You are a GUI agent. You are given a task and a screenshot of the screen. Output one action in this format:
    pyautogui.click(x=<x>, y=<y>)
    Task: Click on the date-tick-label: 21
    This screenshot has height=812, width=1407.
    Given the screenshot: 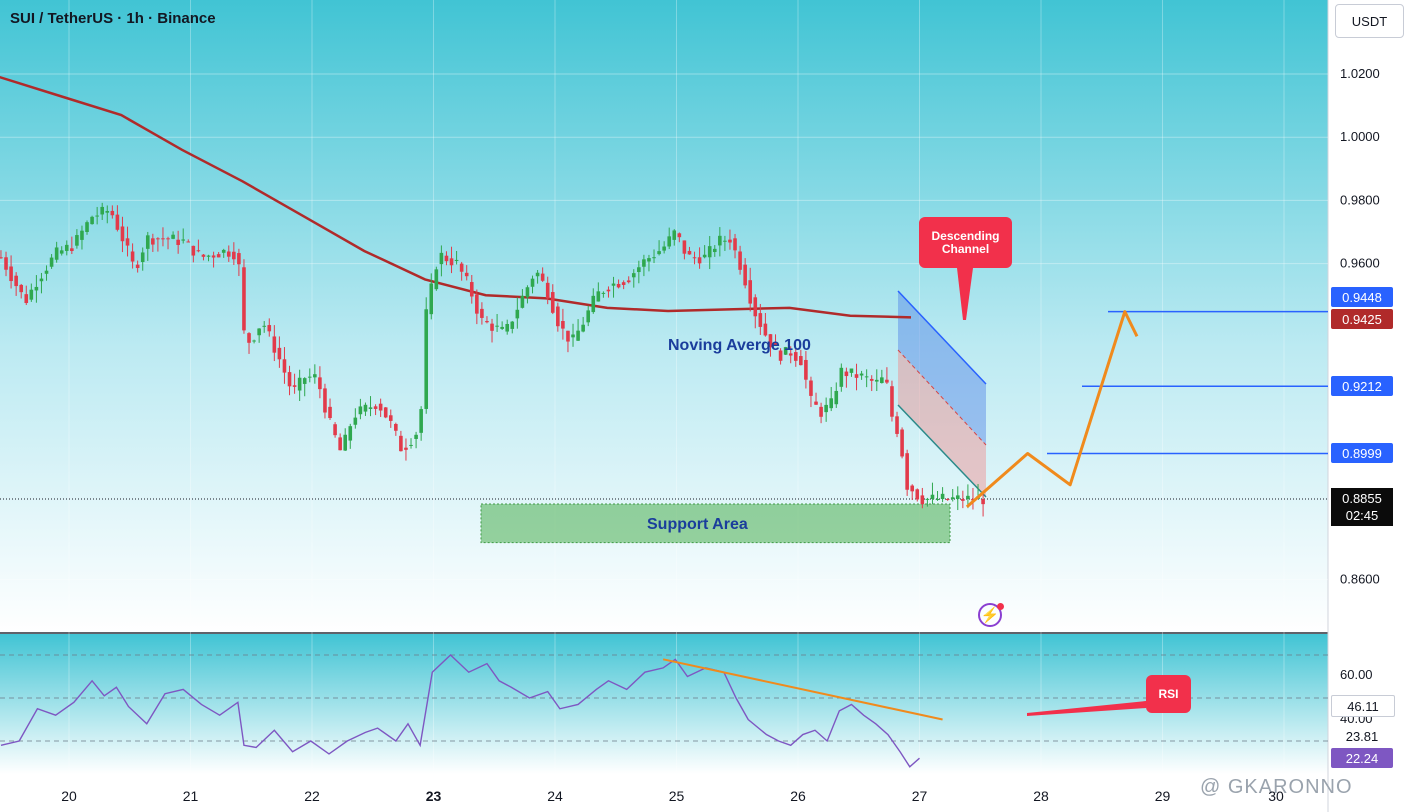 What is the action you would take?
    pyautogui.click(x=190, y=796)
    